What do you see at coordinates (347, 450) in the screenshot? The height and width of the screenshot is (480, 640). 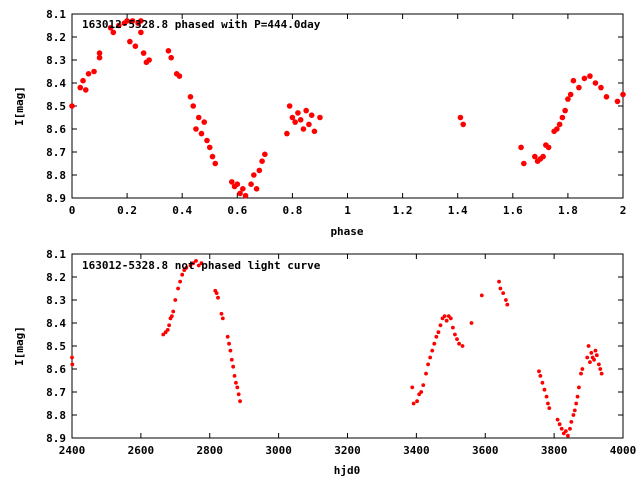 I see `x-tick-label: 3200` at bounding box center [347, 450].